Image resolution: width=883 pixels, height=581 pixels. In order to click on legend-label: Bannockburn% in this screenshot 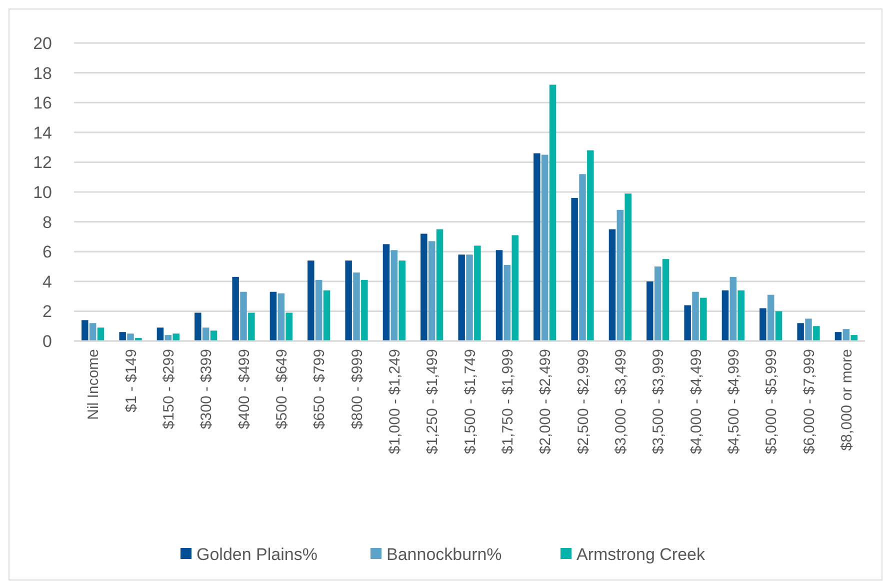, I will do `click(444, 554)`.